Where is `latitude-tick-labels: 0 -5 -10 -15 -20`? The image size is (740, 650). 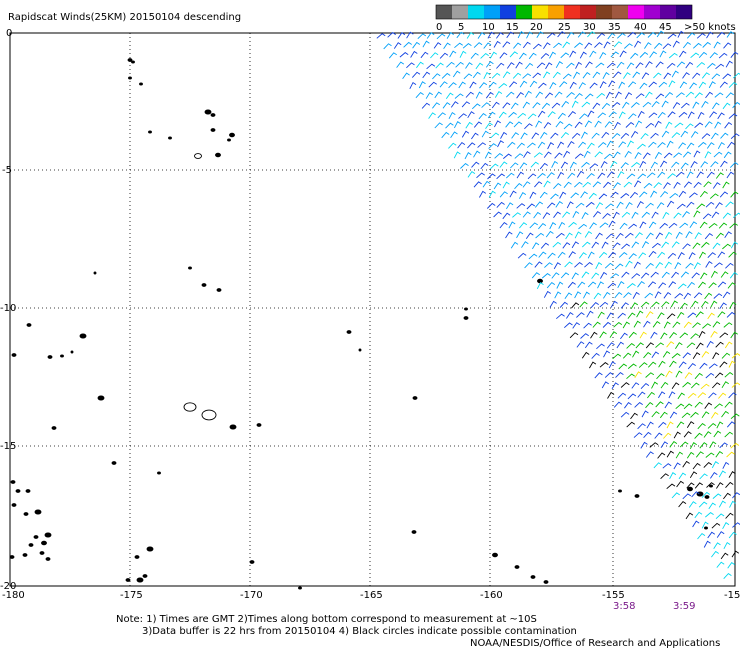
latitude-tick-labels: 0 -5 -10 -15 -20 is located at coordinates (8, 310).